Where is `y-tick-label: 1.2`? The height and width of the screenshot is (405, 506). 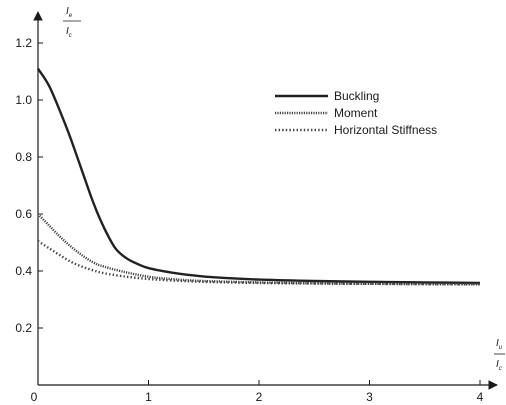 y-tick-label: 1.2 is located at coordinates (23, 43).